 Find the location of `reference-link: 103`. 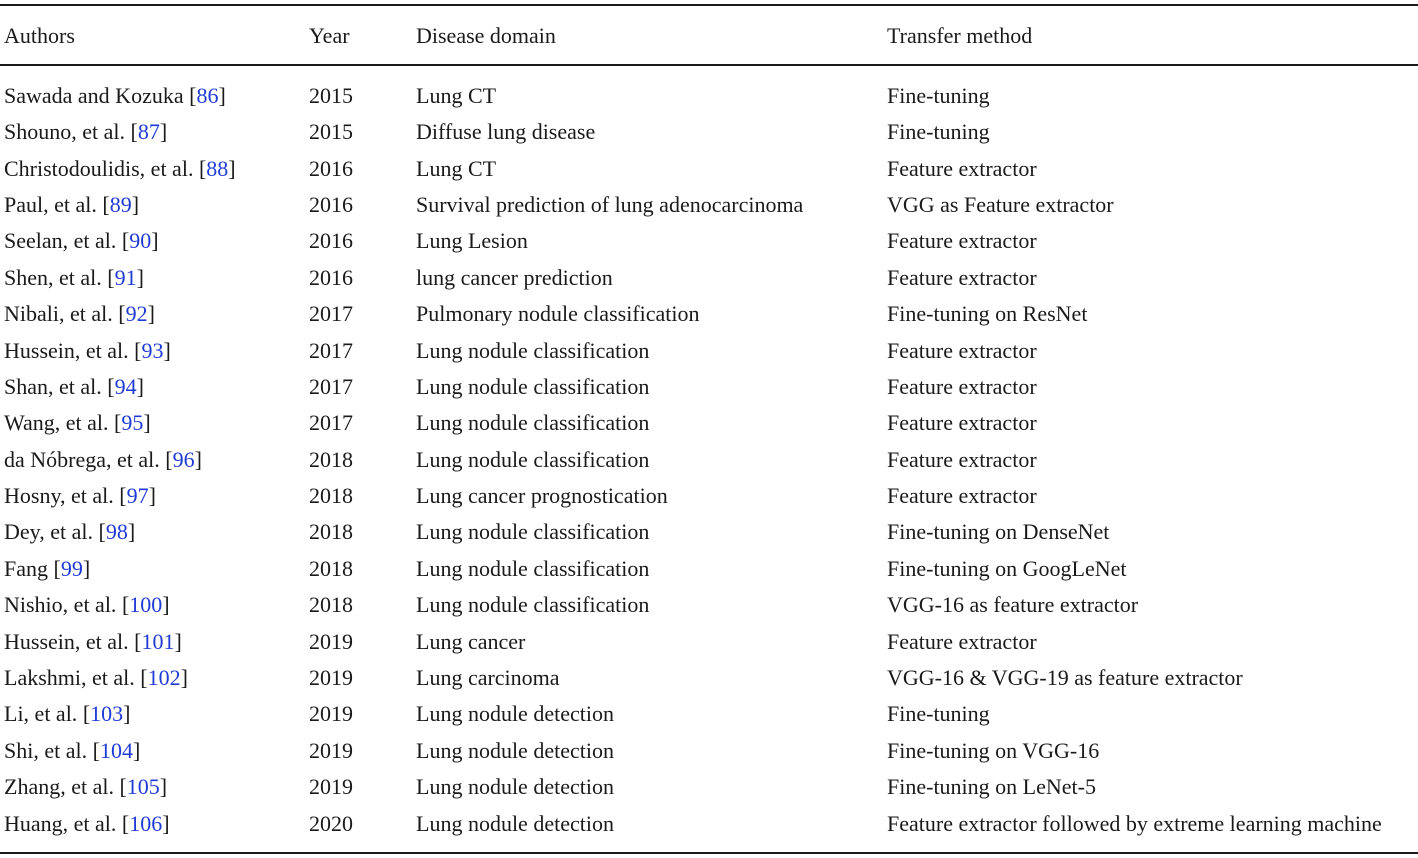

reference-link: 103 is located at coordinates (107, 714).